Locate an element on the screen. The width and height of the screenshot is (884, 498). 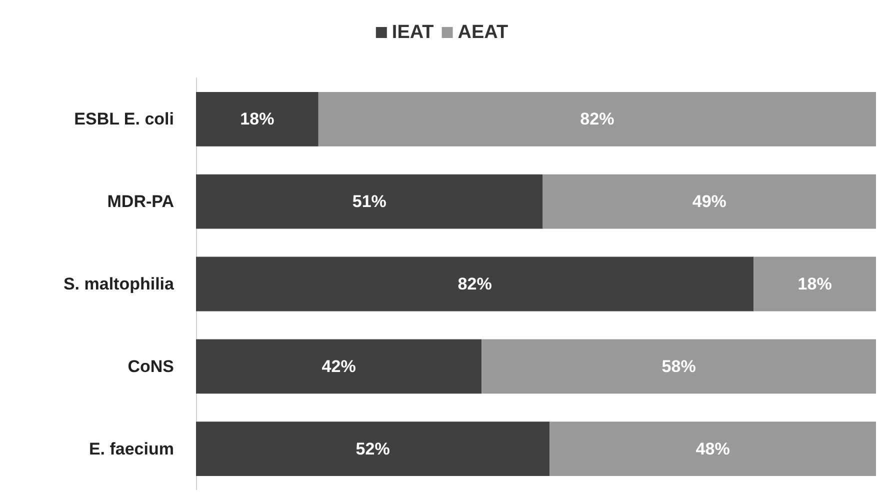
data-label: 52% is located at coordinates (373, 448).